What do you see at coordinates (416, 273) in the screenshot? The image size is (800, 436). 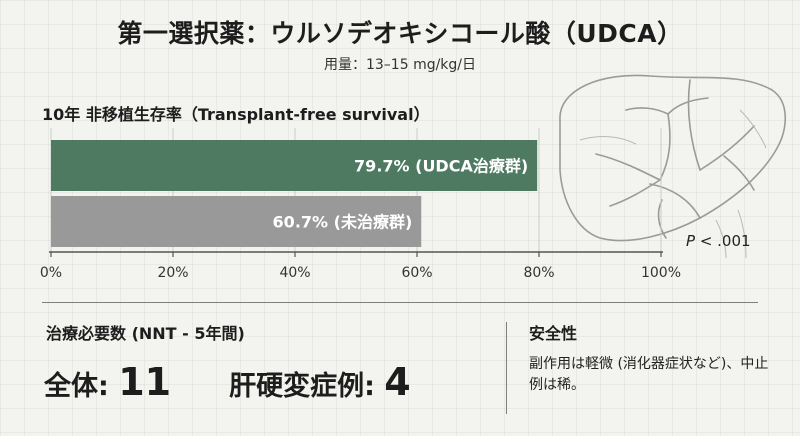 I see `x-tick-label-60: 60%` at bounding box center [416, 273].